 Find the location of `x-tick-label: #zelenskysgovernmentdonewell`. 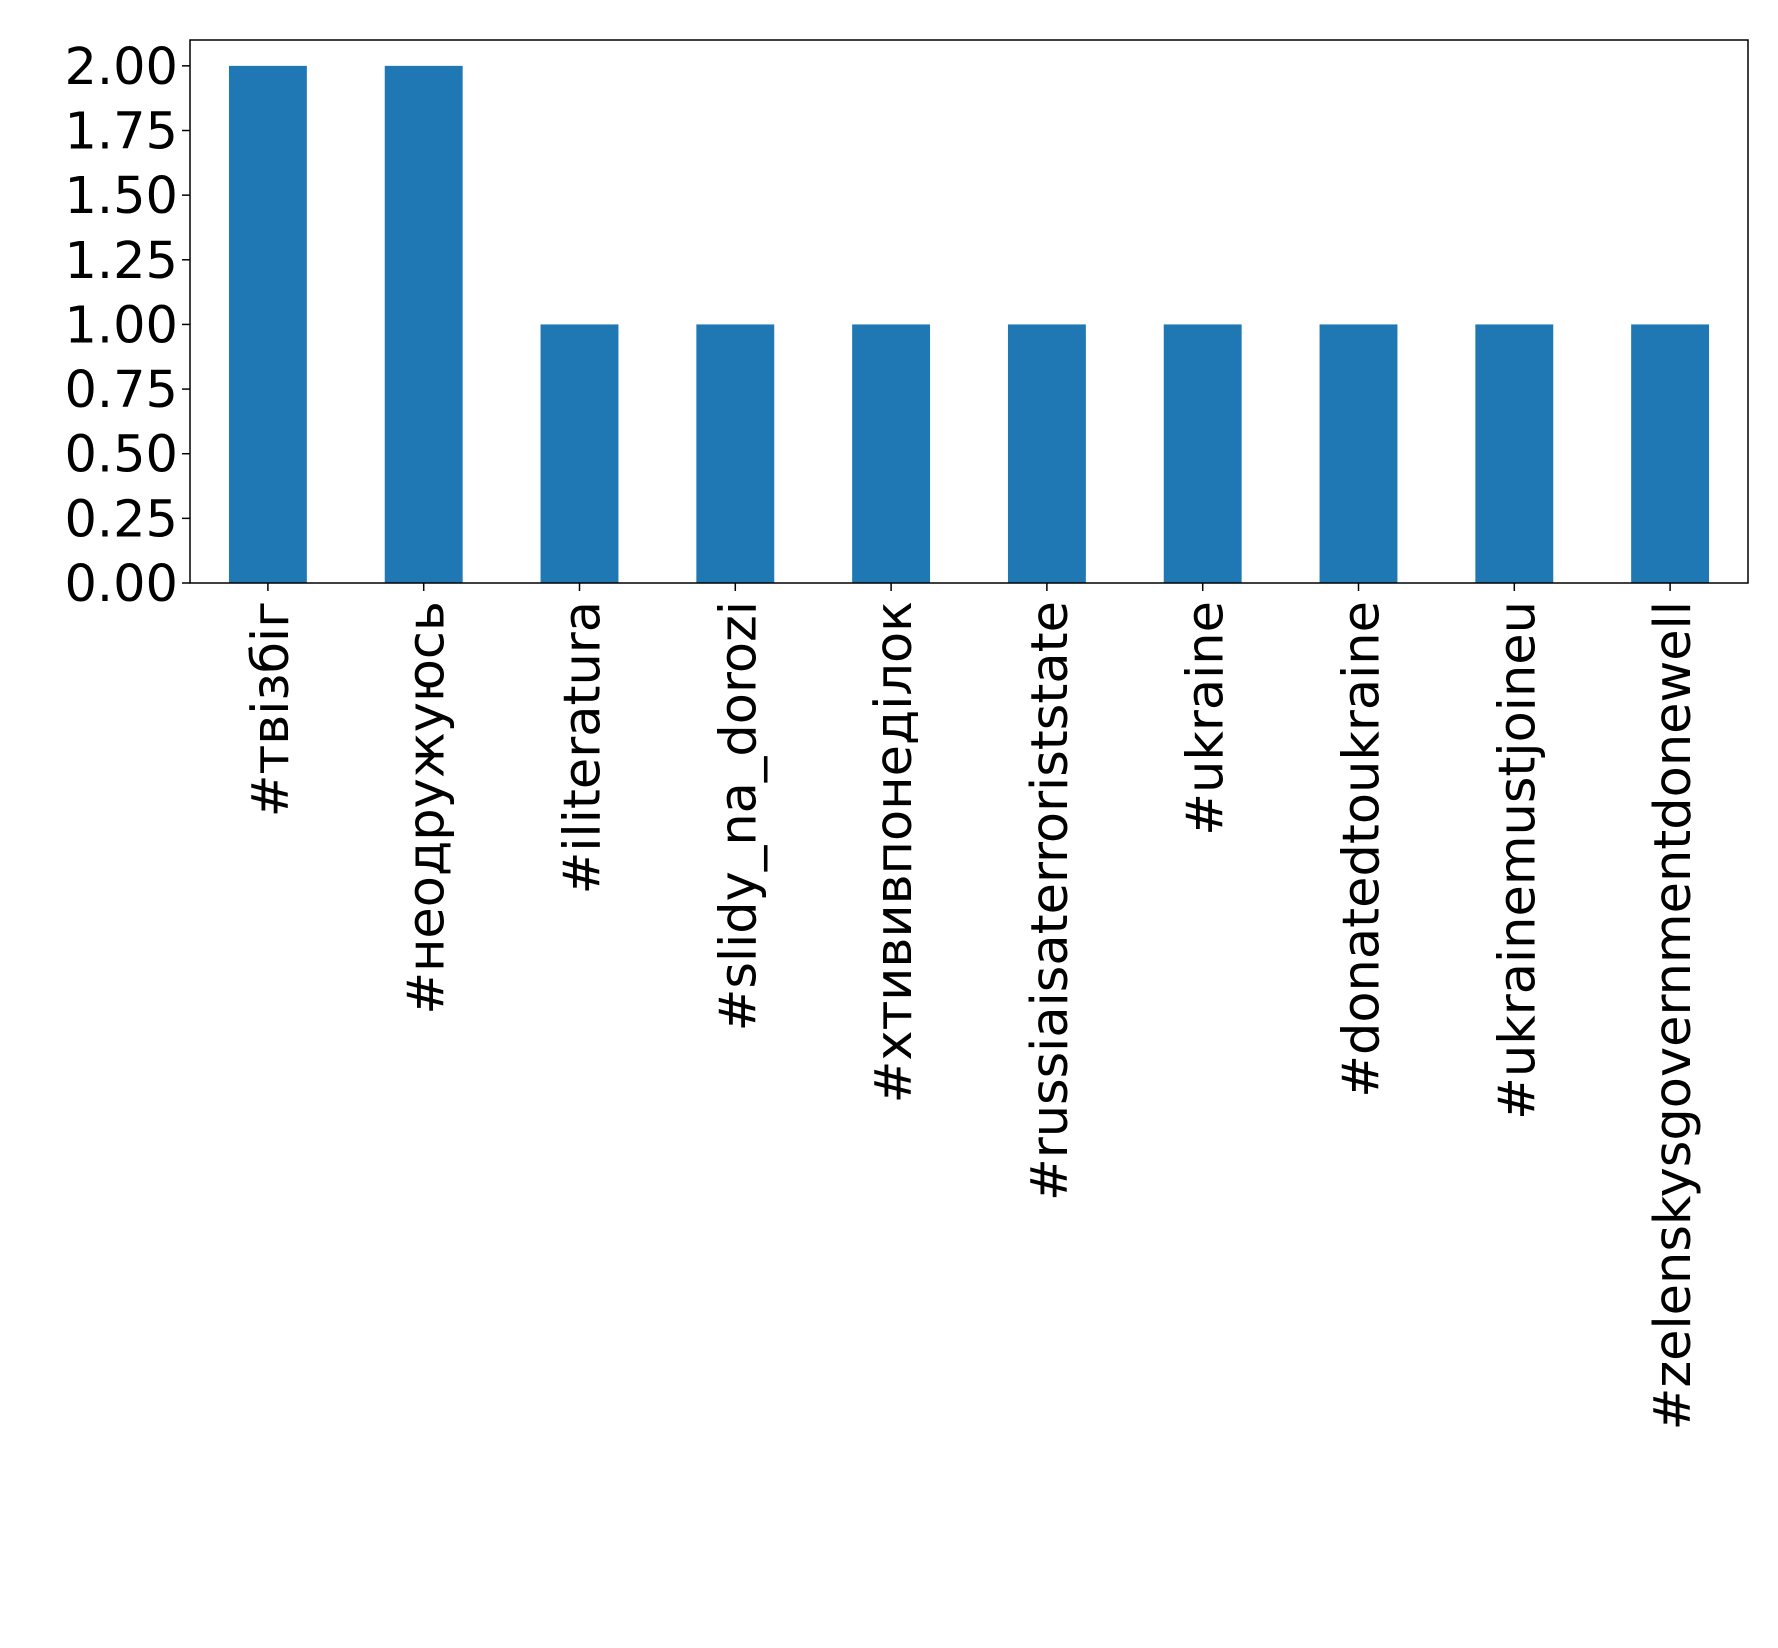

x-tick-label: #zelenskysgovernmentdonewell is located at coordinates (1673, 1015).